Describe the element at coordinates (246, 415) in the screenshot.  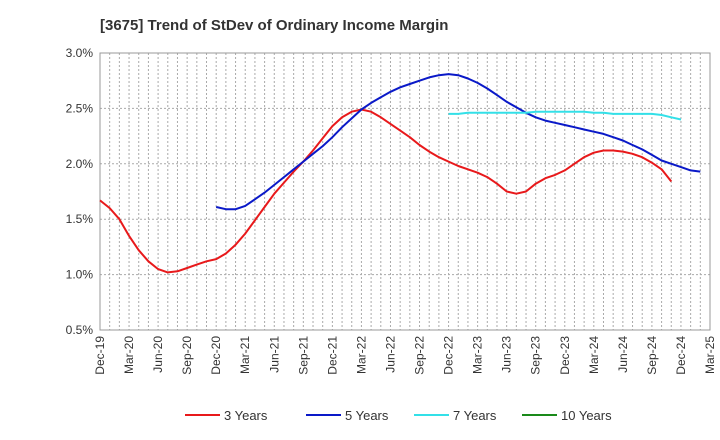
I see `legend-label-3-years: 3 Years` at that location.